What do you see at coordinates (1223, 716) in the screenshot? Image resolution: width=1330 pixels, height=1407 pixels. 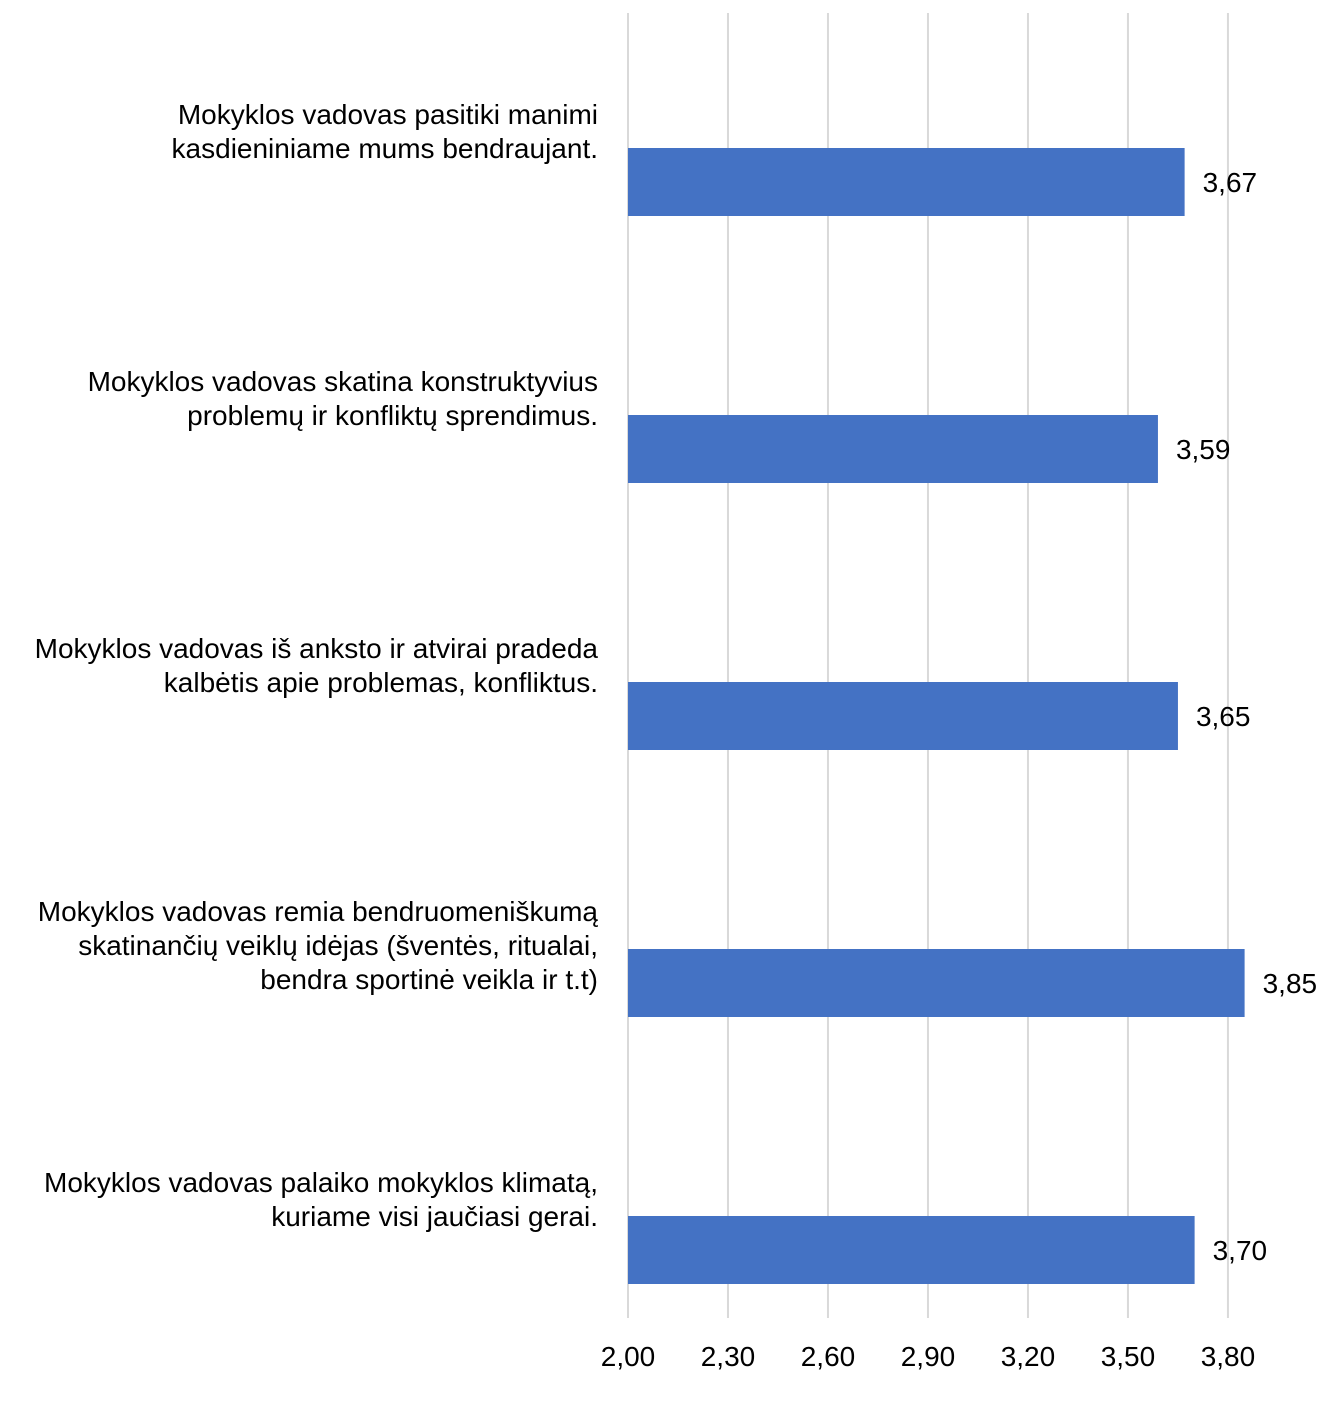 I see `data-label: 3,65` at bounding box center [1223, 716].